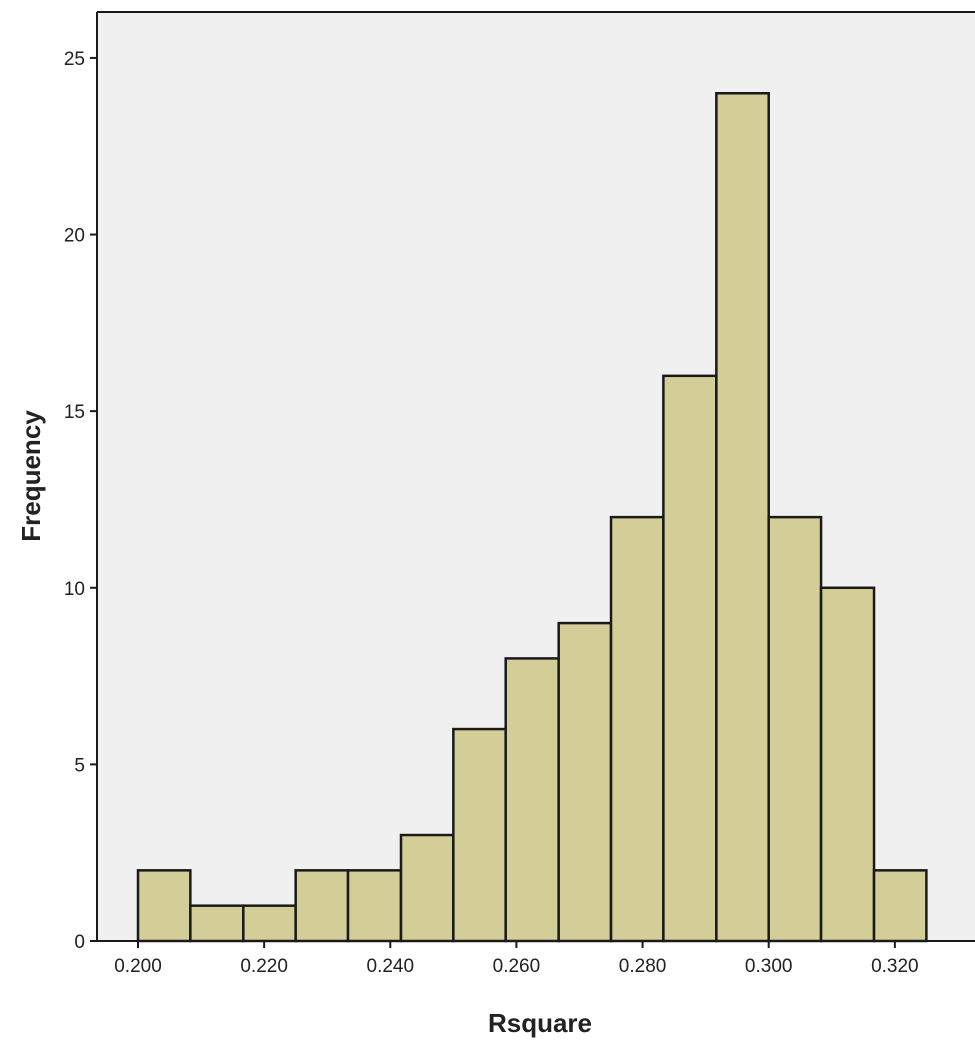 The height and width of the screenshot is (1041, 975). What do you see at coordinates (517, 966) in the screenshot?
I see `x-tick-label: 0.260` at bounding box center [517, 966].